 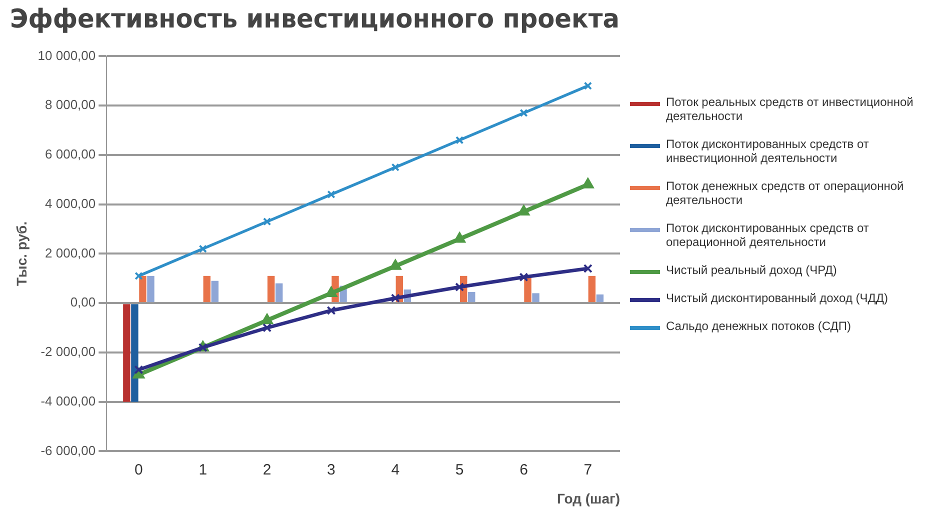 I want to click on y-axis-title: Тыс. руб., so click(x=21, y=253).